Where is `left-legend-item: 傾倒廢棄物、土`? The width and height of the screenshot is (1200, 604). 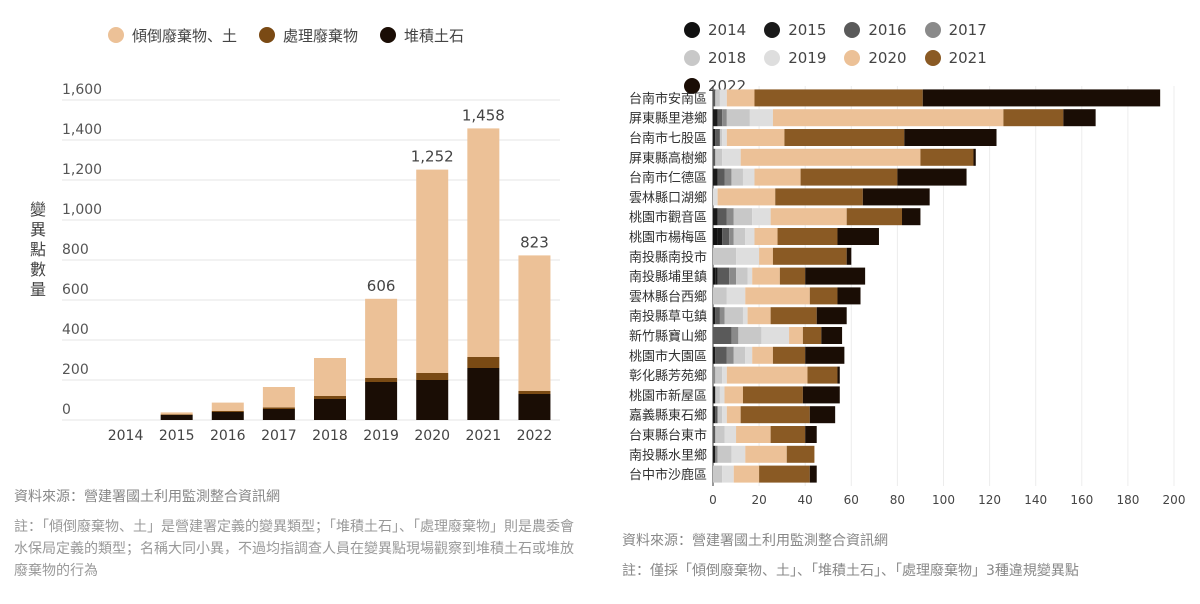 left-legend-item: 傾倒廢棄物、土 is located at coordinates (172, 35).